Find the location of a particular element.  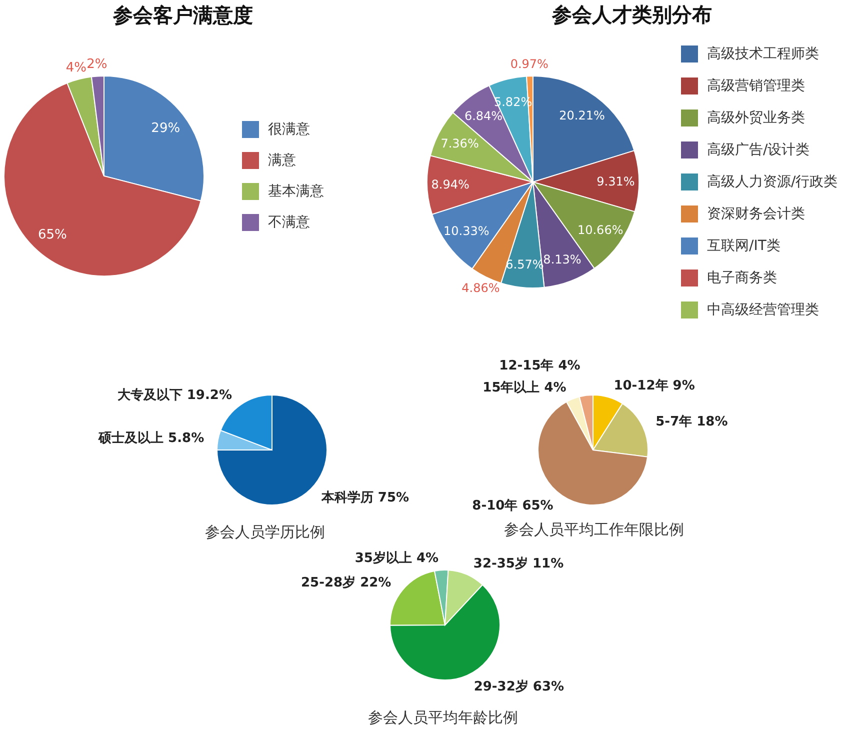

slice-label: 35岁以上 4% is located at coordinates (396, 558).